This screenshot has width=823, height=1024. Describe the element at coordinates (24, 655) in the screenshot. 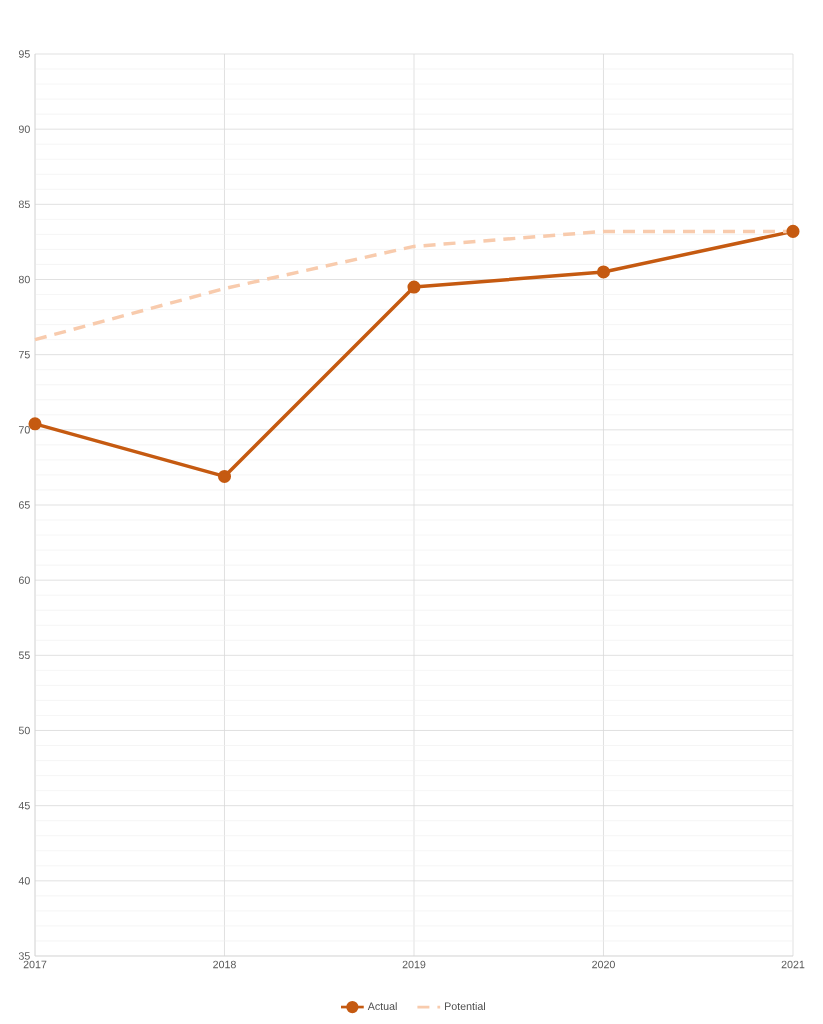

I see `y-tick-label: 55` at that location.